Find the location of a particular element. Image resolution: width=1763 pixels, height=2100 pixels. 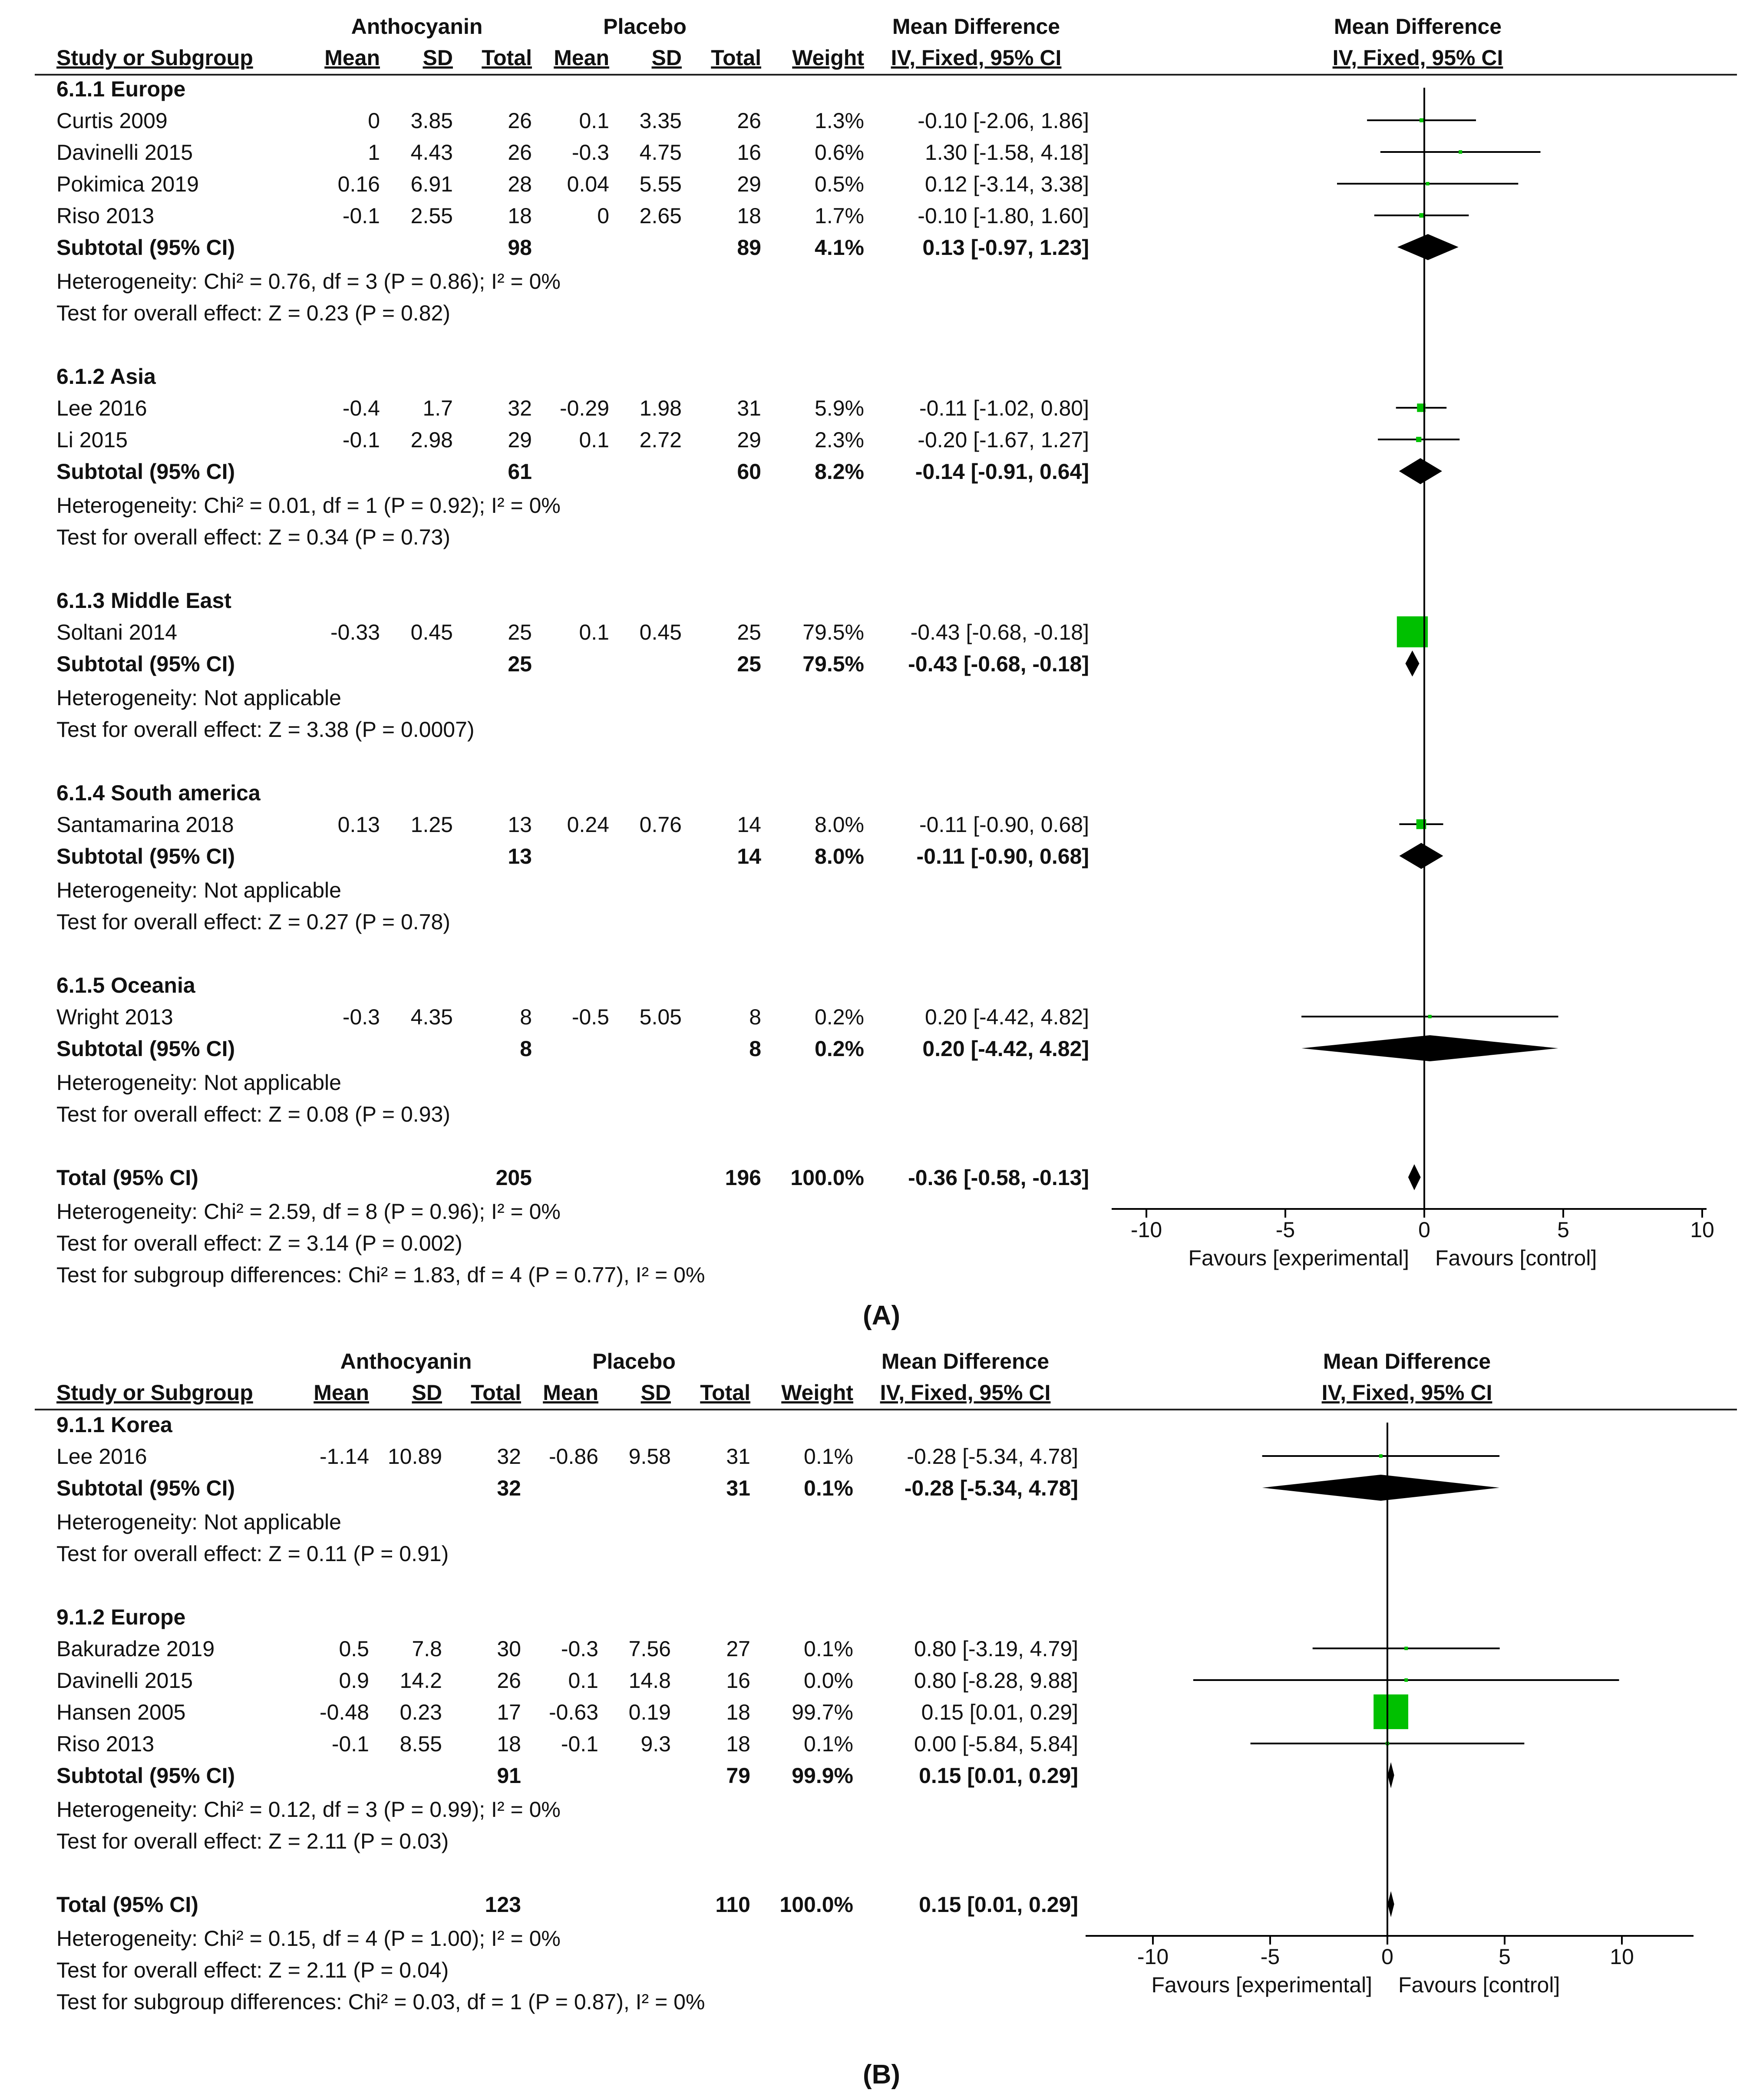

header-md-title: Mean Difference is located at coordinates (965, 1361).